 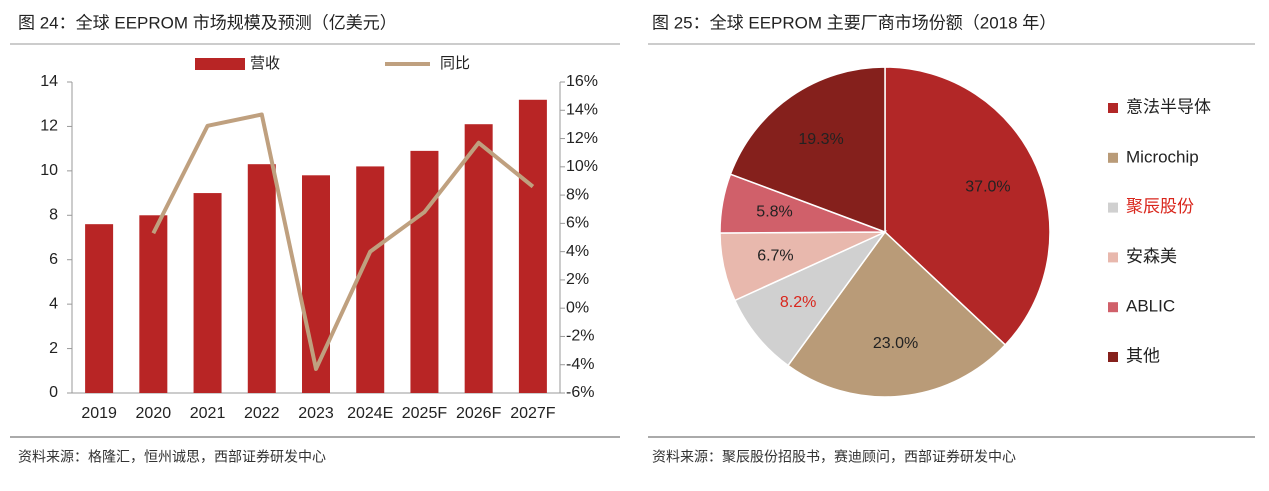 What do you see at coordinates (577, 279) in the screenshot?
I see `y2-tick-label: 2%` at bounding box center [577, 279].